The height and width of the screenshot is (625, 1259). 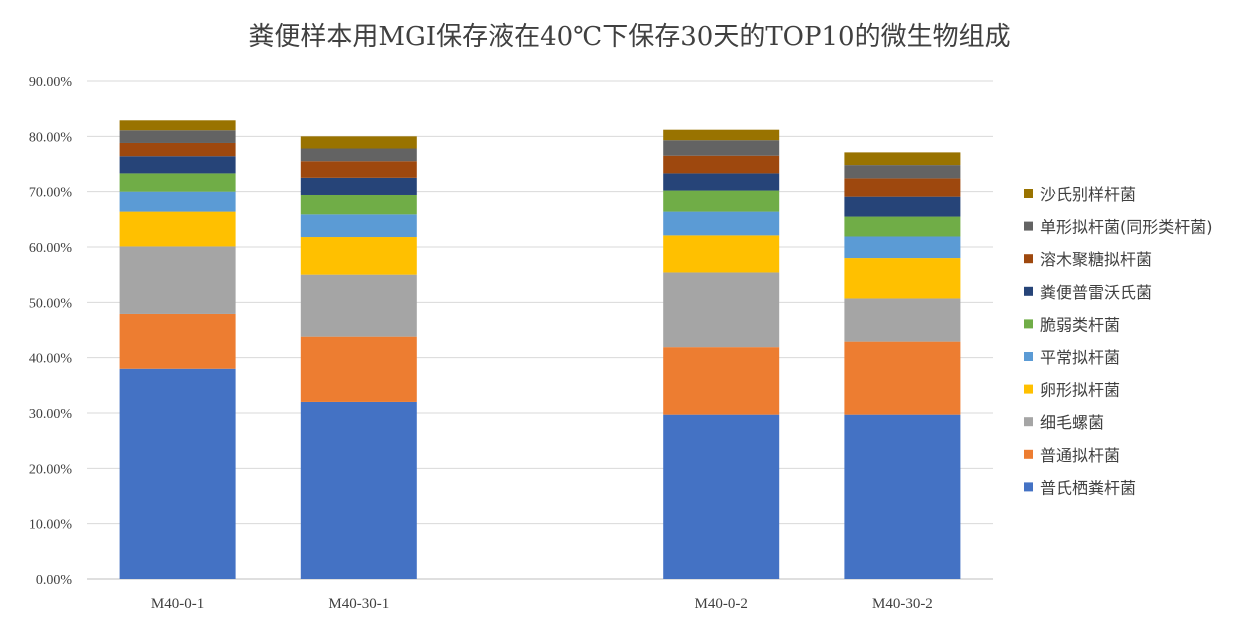 I want to click on x-tick-label: M40-0-2, so click(x=721, y=604).